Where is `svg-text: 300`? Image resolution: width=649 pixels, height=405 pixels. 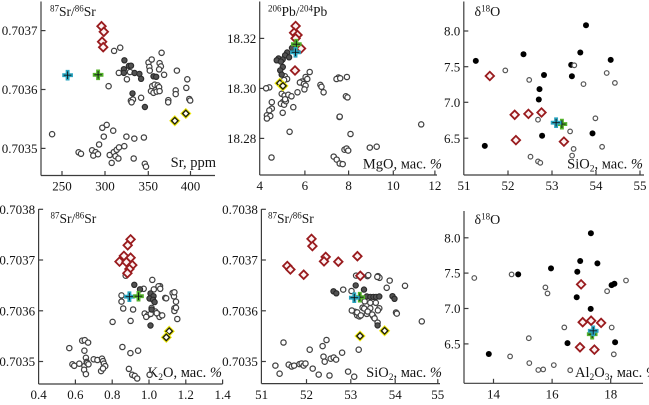 svg-text: 300 is located at coordinates (105, 186).